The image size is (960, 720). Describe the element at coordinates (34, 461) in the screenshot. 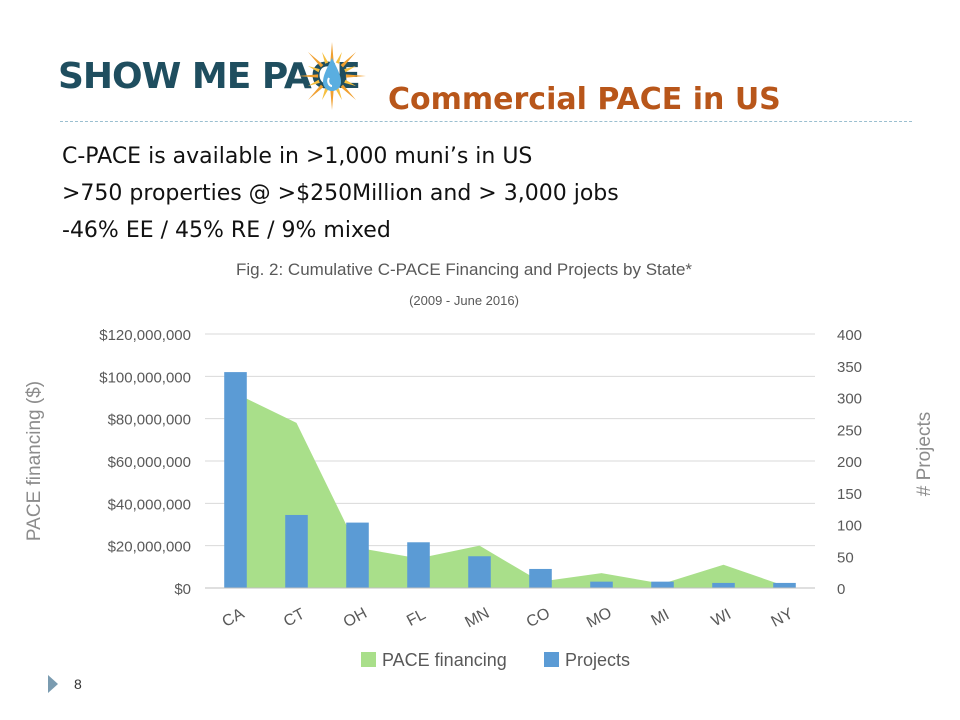

I see `y-left-axis-label: PACE financing ($)` at that location.